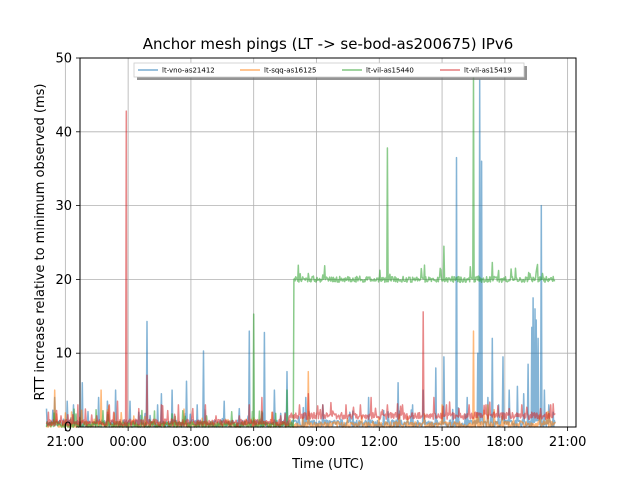  I want to click on x-tick-label: 03:00, so click(190, 442).